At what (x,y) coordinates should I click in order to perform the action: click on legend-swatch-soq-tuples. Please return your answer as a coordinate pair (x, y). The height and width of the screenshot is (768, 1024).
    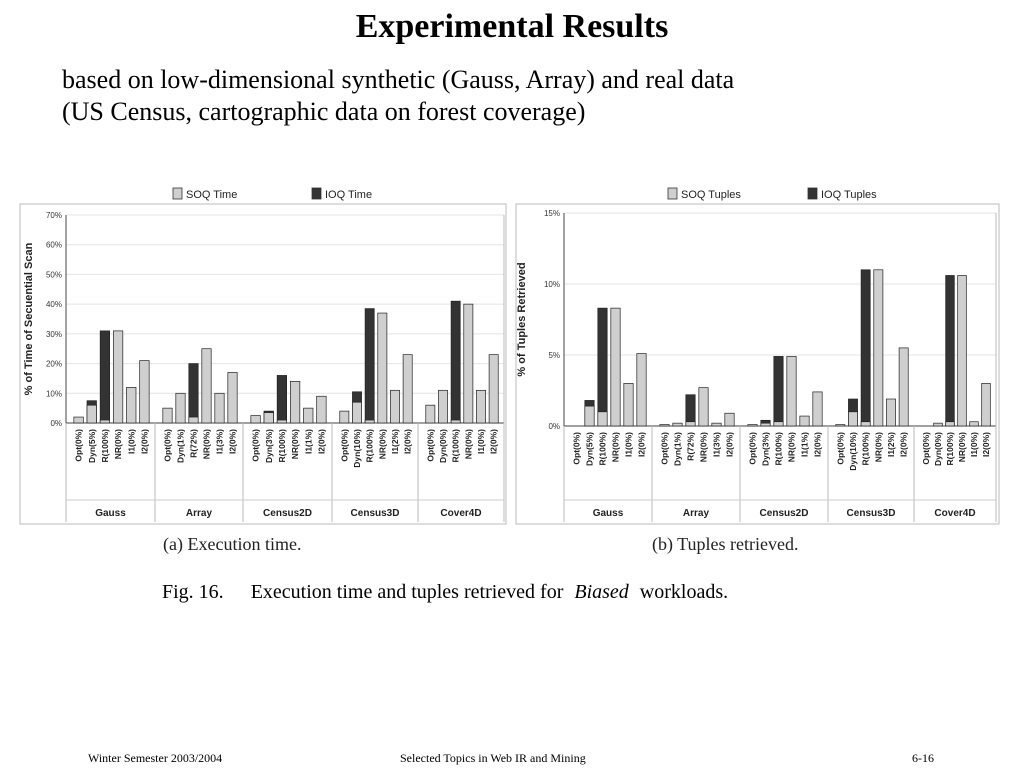
    Looking at the image, I should click on (672, 193).